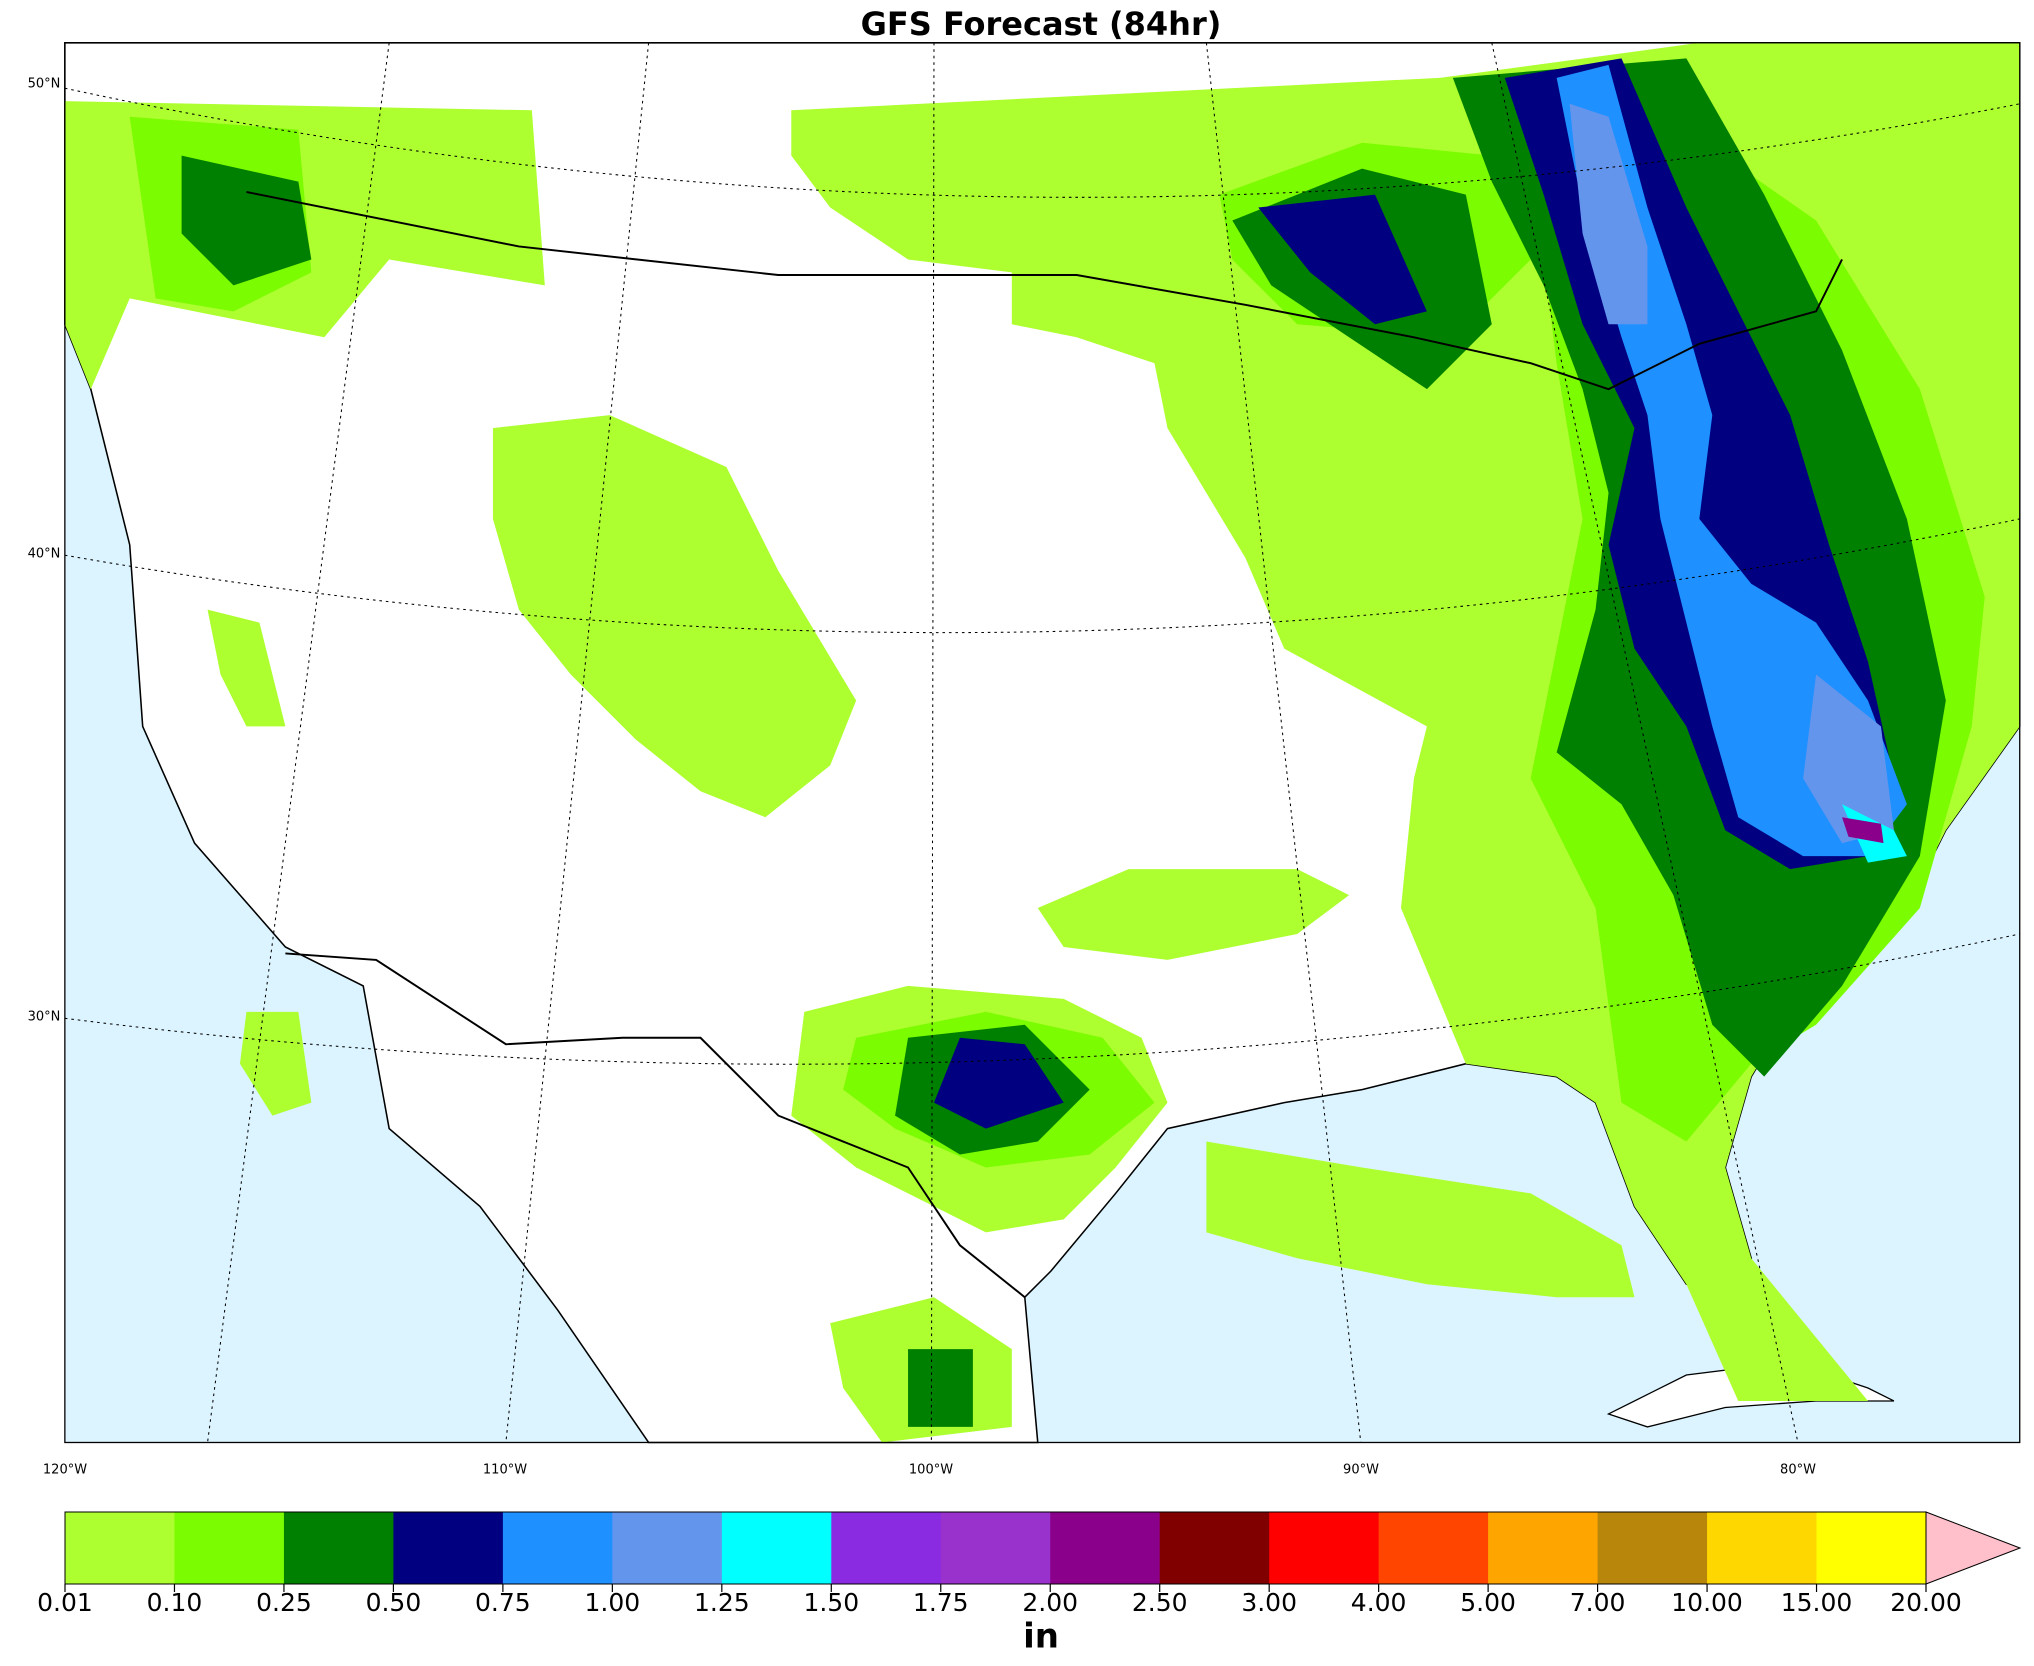 Image resolution: width=2034 pixels, height=1666 pixels. I want to click on colorbar-tick-label: 5.00, so click(1488, 1602).